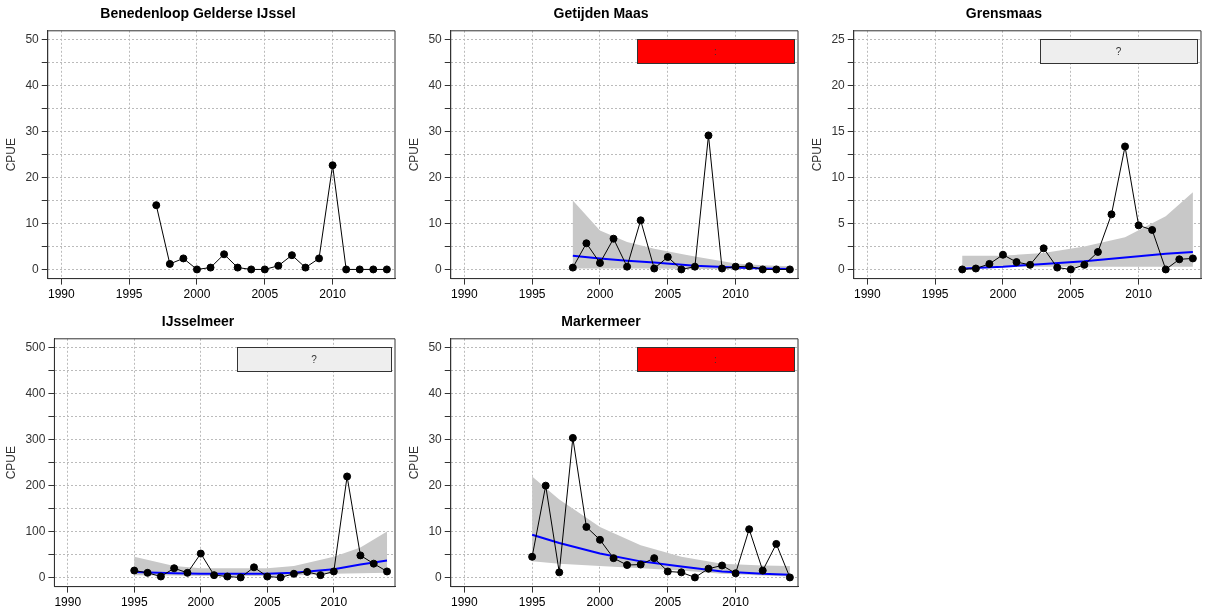  Describe the element at coordinates (838, 39) in the screenshot. I see `y-tick-label: 25` at that location.